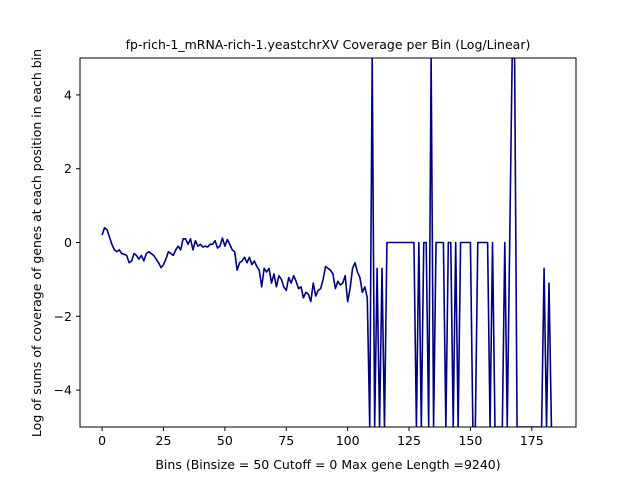  What do you see at coordinates (225, 440) in the screenshot?
I see `x-tick-label: 50` at bounding box center [225, 440].